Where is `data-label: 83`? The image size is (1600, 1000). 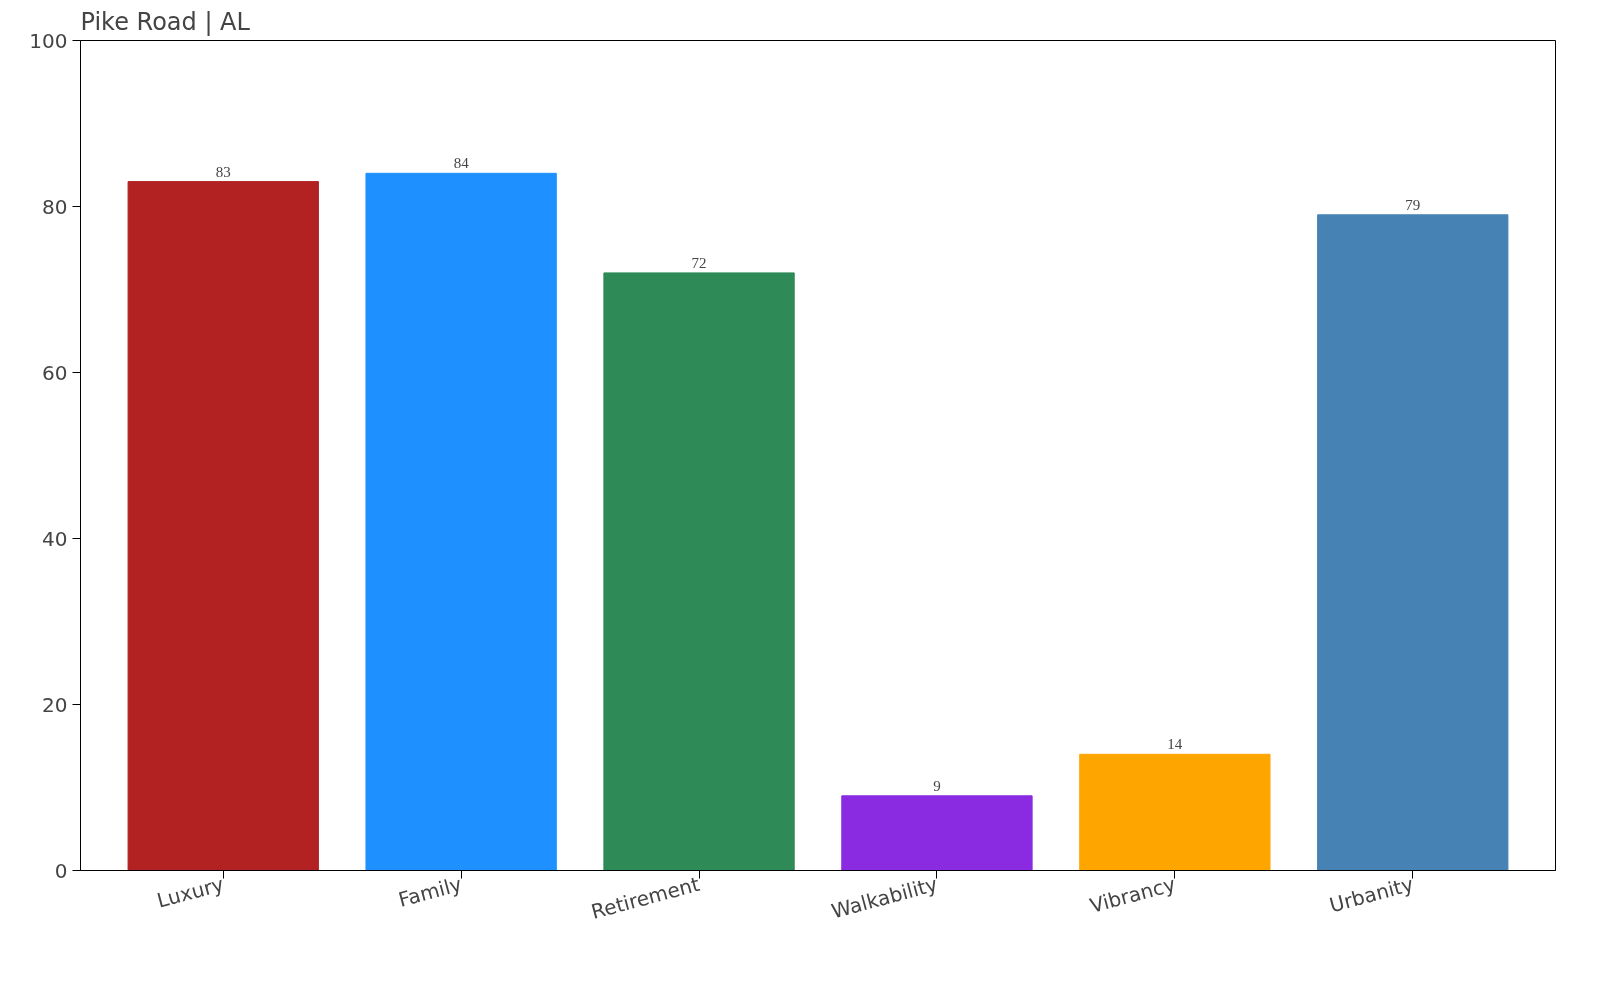
data-label: 83 is located at coordinates (223, 171).